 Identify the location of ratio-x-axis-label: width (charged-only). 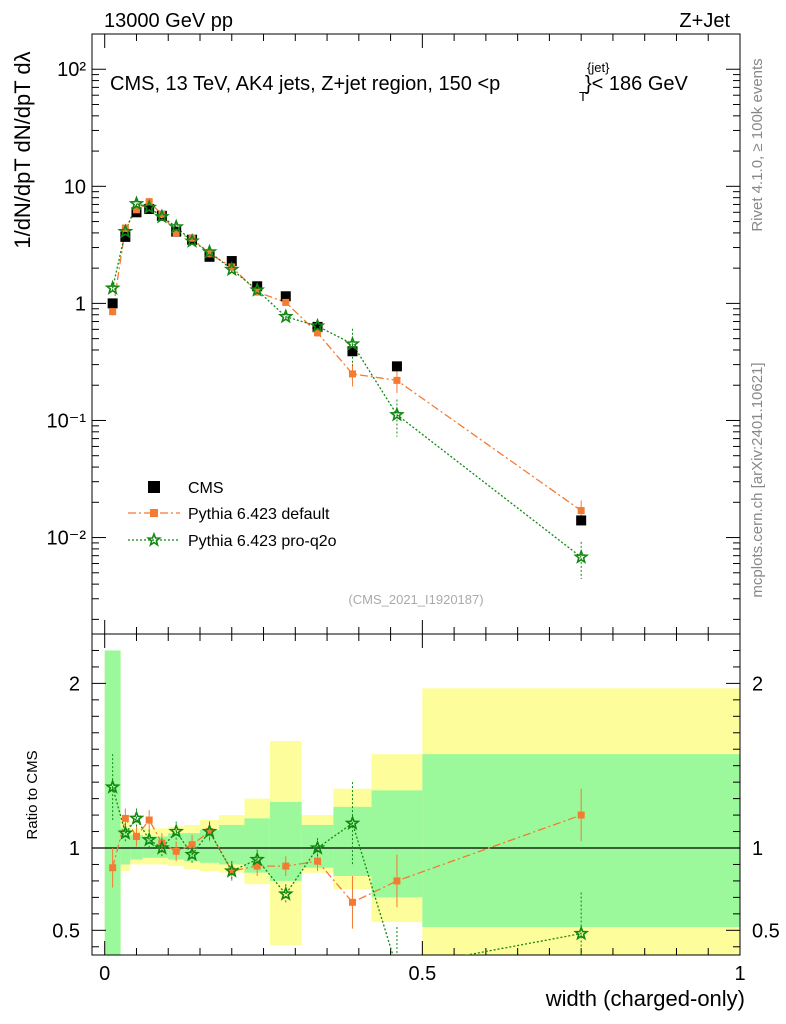
(645, 998).